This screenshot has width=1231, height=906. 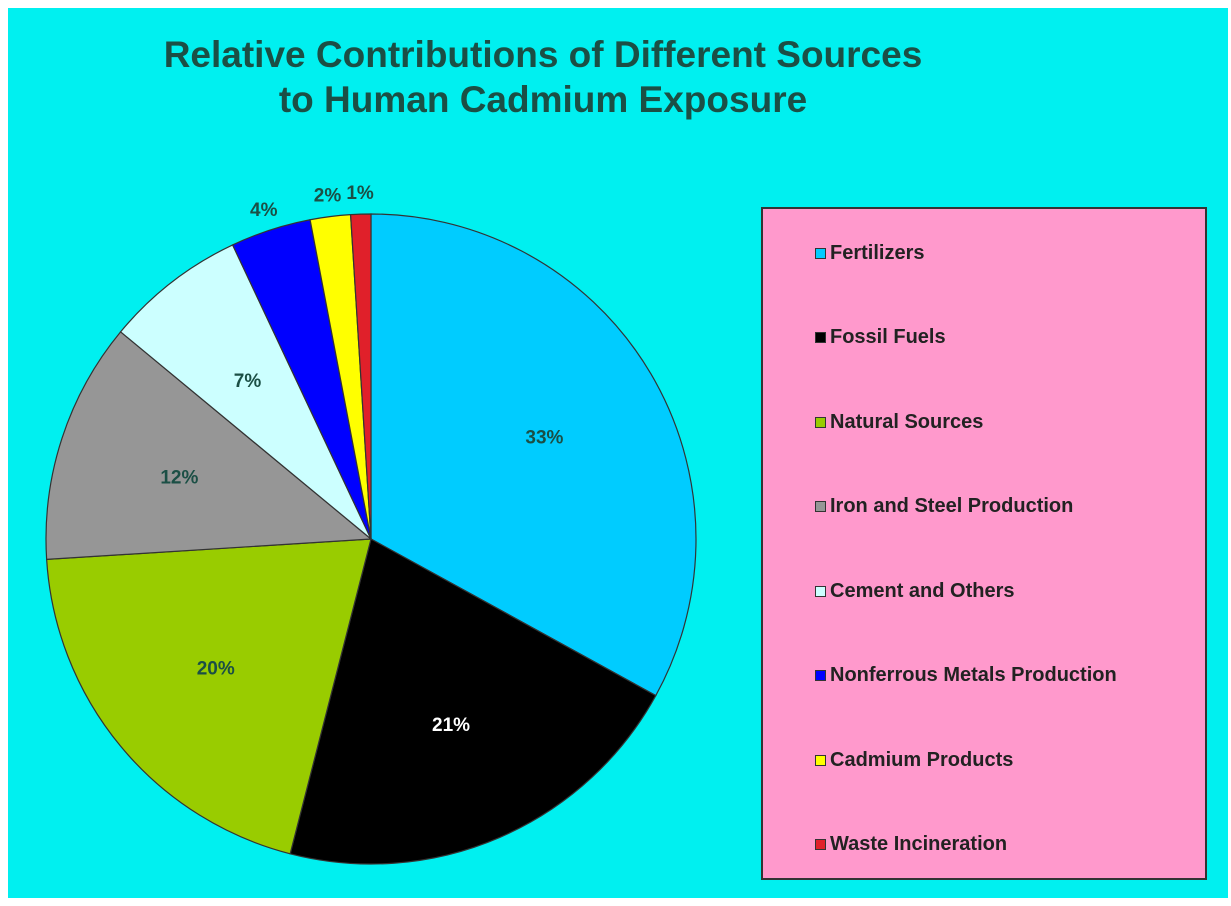 I want to click on slice-value-label: 33%, so click(x=544, y=437).